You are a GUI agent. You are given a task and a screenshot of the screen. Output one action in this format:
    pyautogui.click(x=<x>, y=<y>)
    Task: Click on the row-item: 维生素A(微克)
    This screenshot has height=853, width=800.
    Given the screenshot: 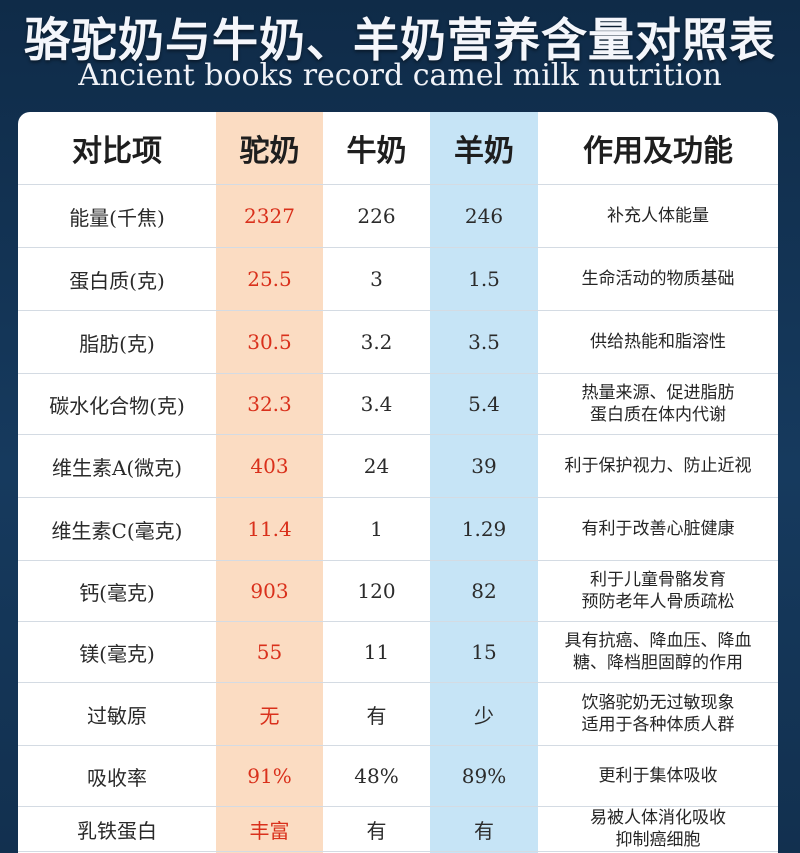 What is the action you would take?
    pyautogui.click(x=117, y=466)
    